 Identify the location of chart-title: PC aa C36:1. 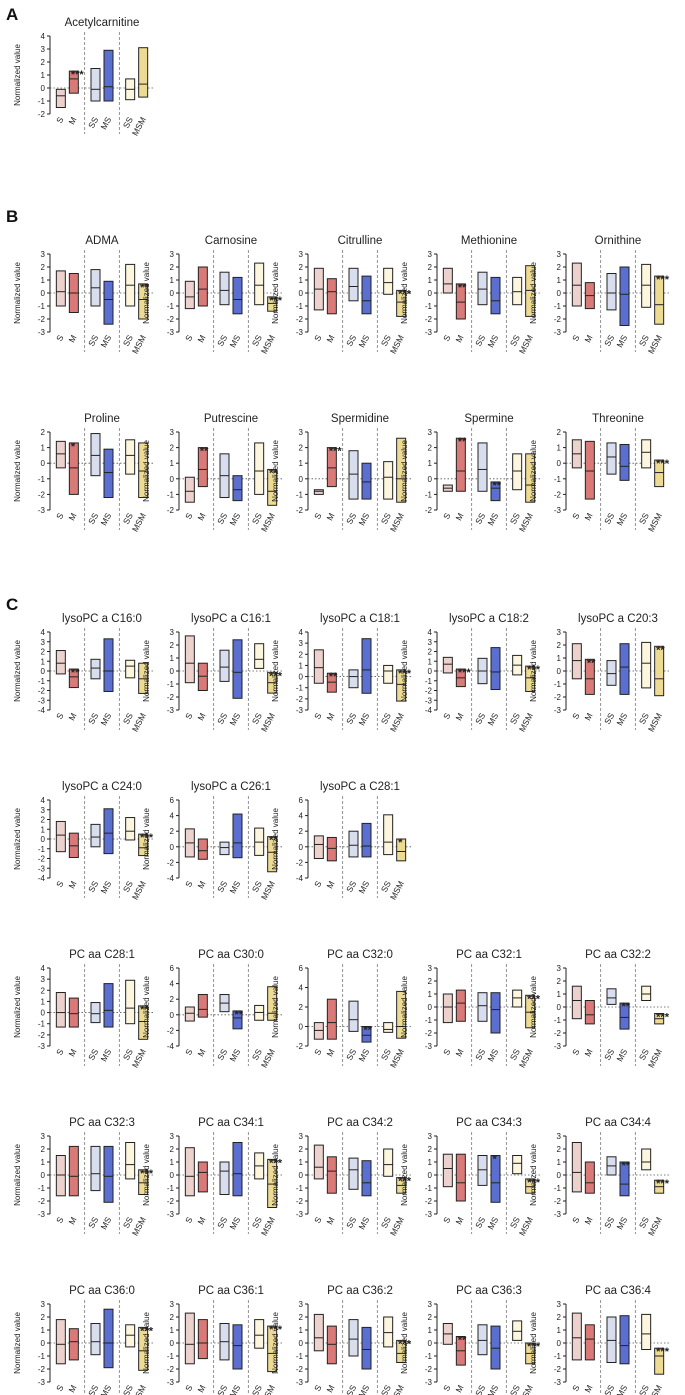
(231, 1291).